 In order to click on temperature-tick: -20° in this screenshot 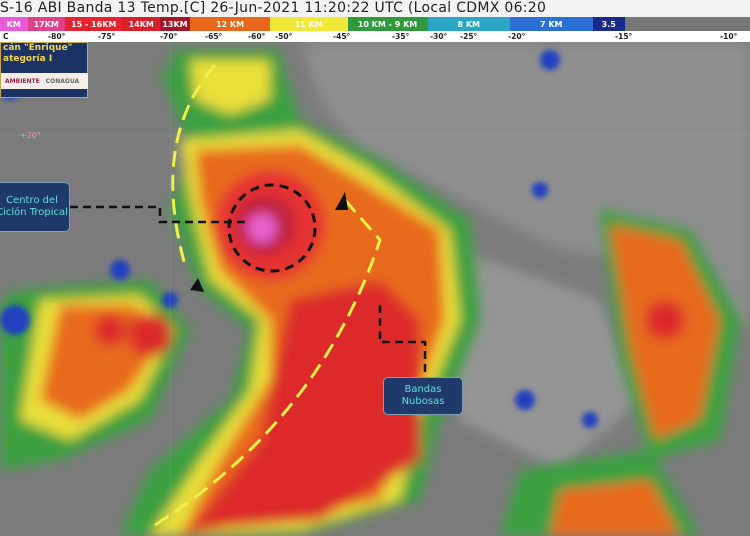, I will do `click(517, 36)`.